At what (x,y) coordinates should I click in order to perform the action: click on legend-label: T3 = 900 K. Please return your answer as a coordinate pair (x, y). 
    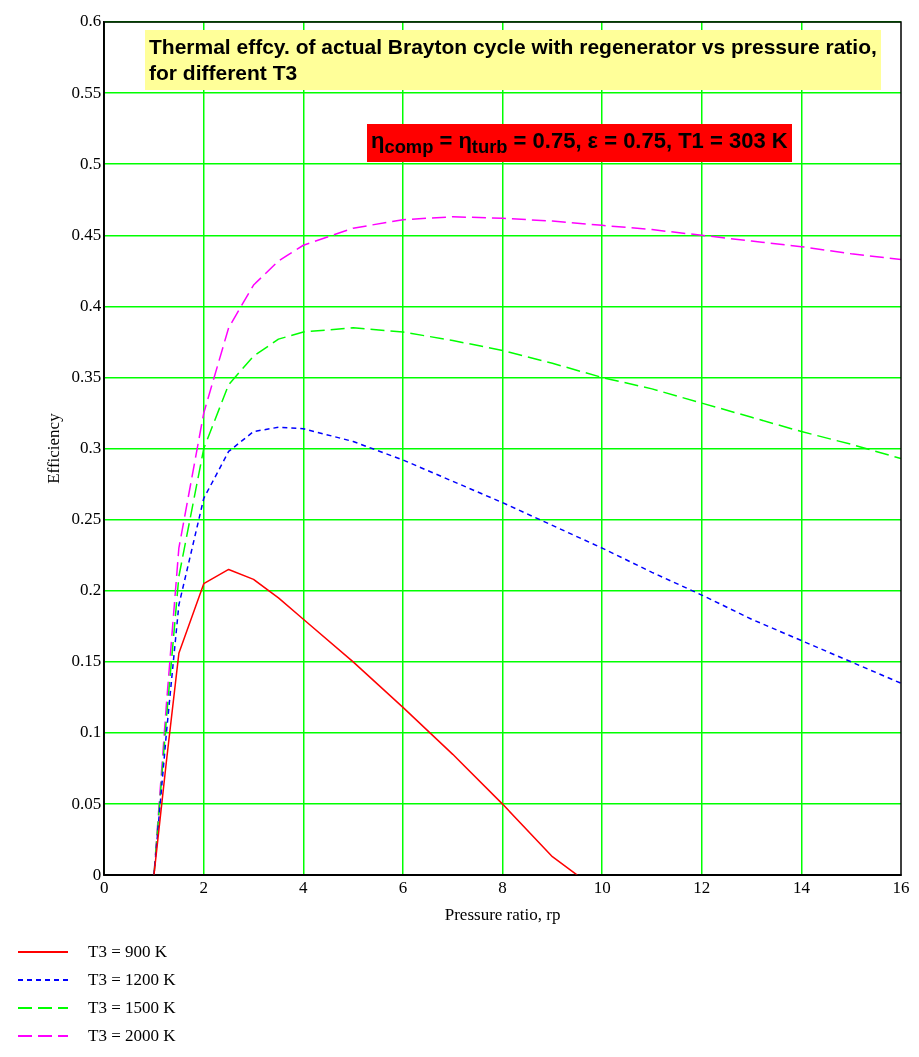
    Looking at the image, I should click on (127, 952).